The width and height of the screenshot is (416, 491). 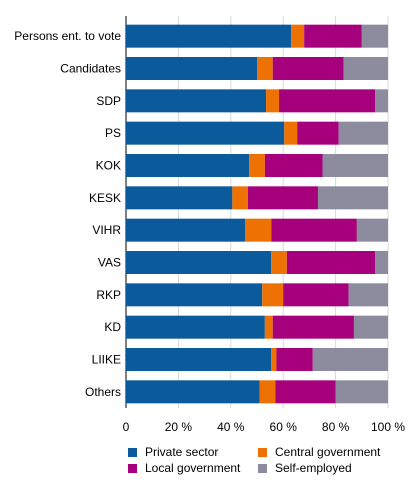 What do you see at coordinates (108, 295) in the screenshot?
I see `category-label: RKP` at bounding box center [108, 295].